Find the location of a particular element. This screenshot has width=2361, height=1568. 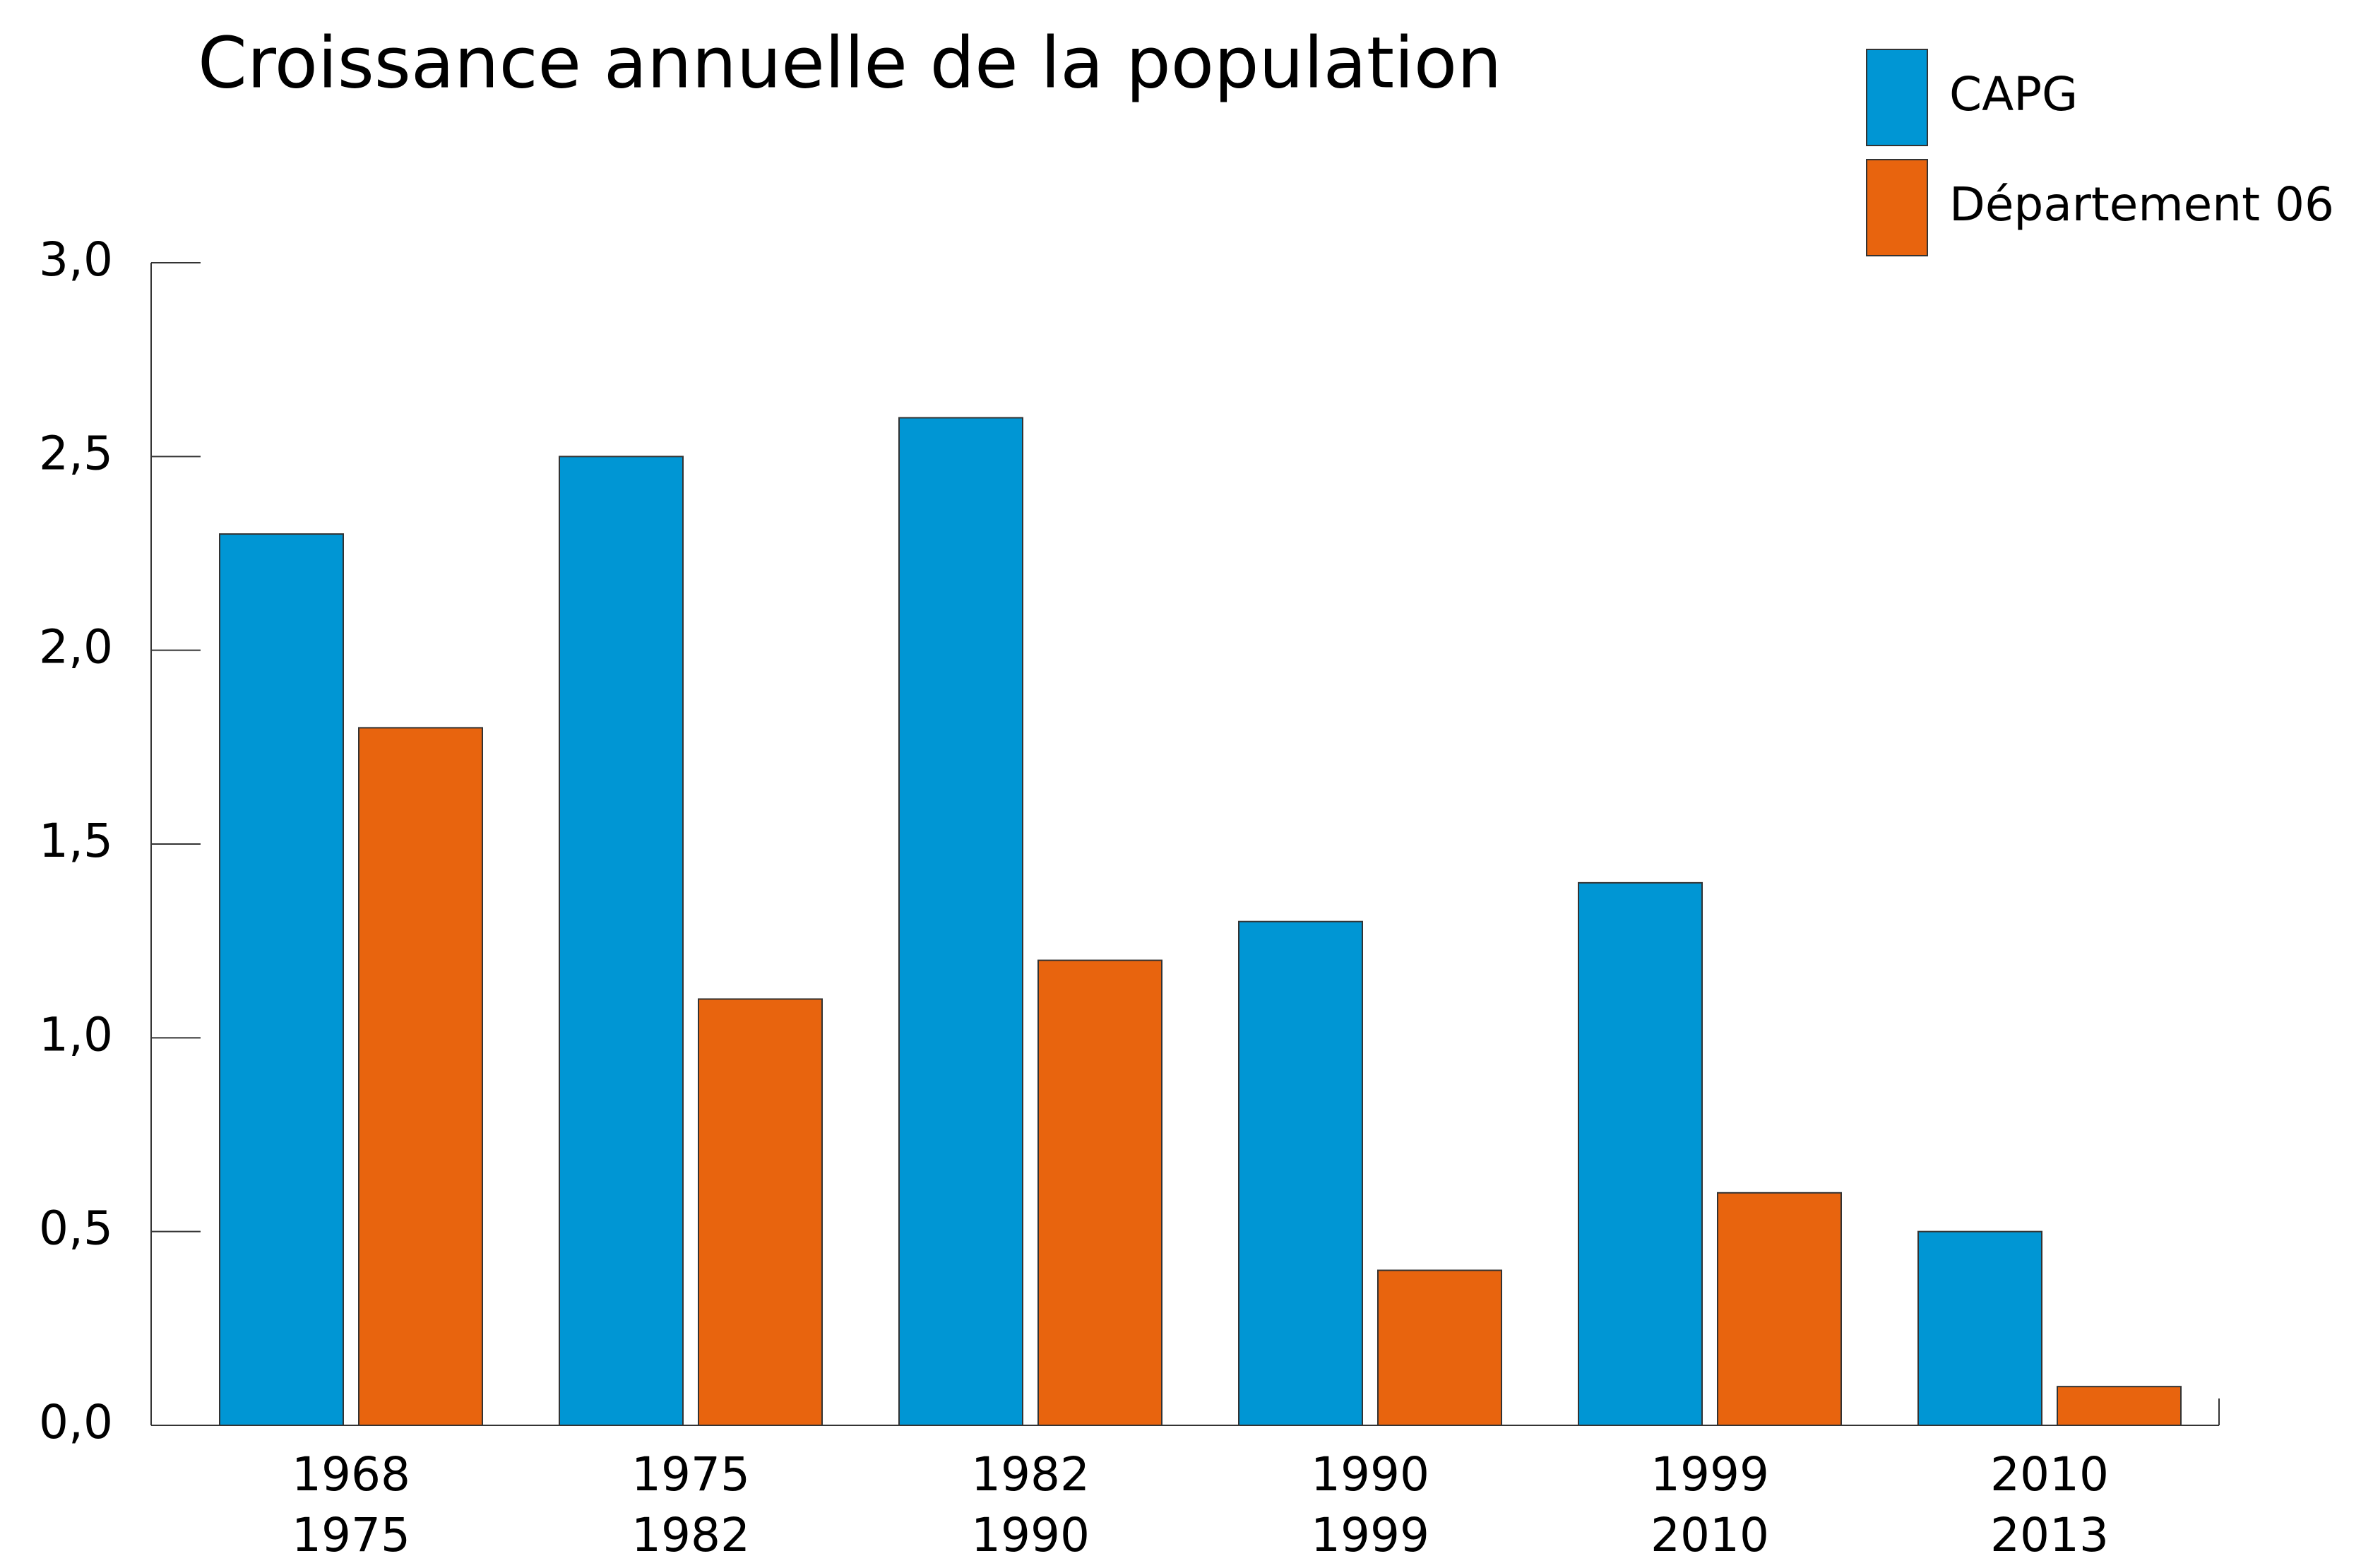

chart-title: Croissance annuelle de la population is located at coordinates (849, 62).